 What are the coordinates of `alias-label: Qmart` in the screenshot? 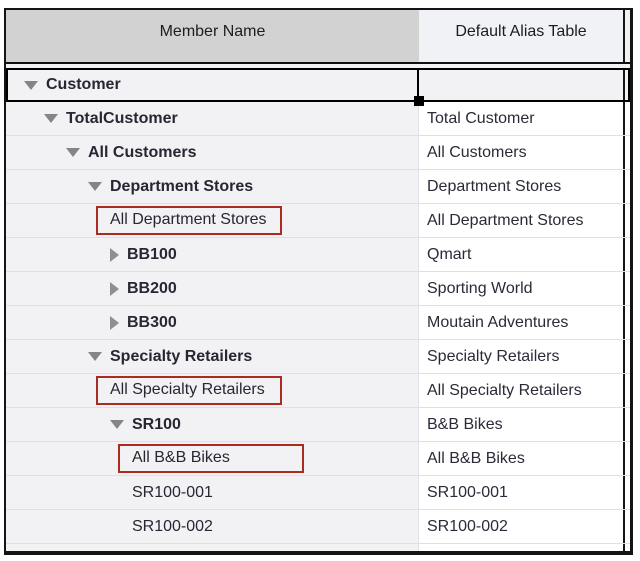 It's located at (449, 254).